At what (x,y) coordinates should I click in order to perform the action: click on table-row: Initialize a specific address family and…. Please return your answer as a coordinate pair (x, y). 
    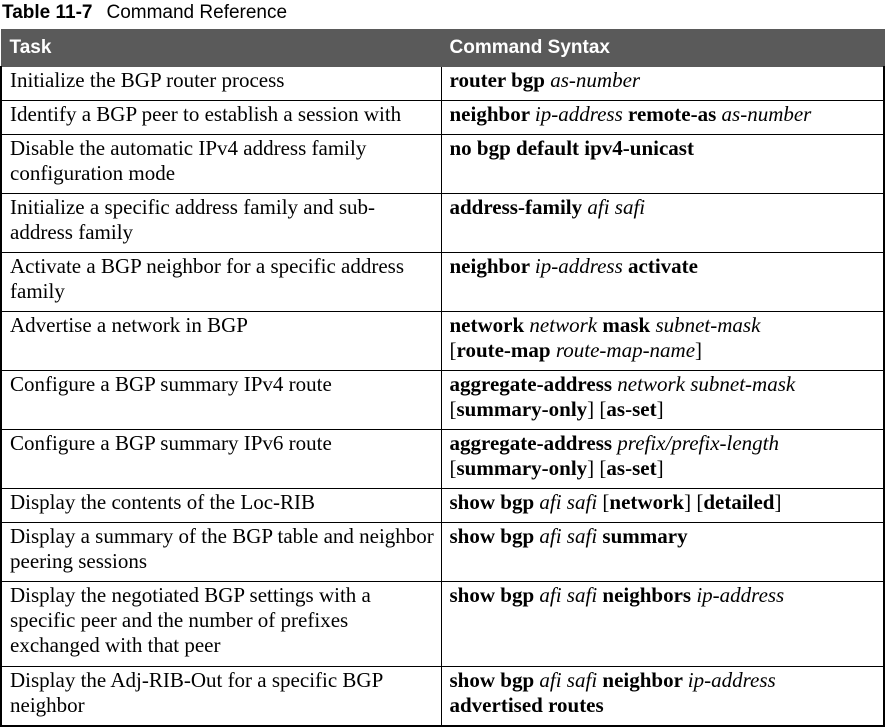
    Looking at the image, I should click on (442, 223).